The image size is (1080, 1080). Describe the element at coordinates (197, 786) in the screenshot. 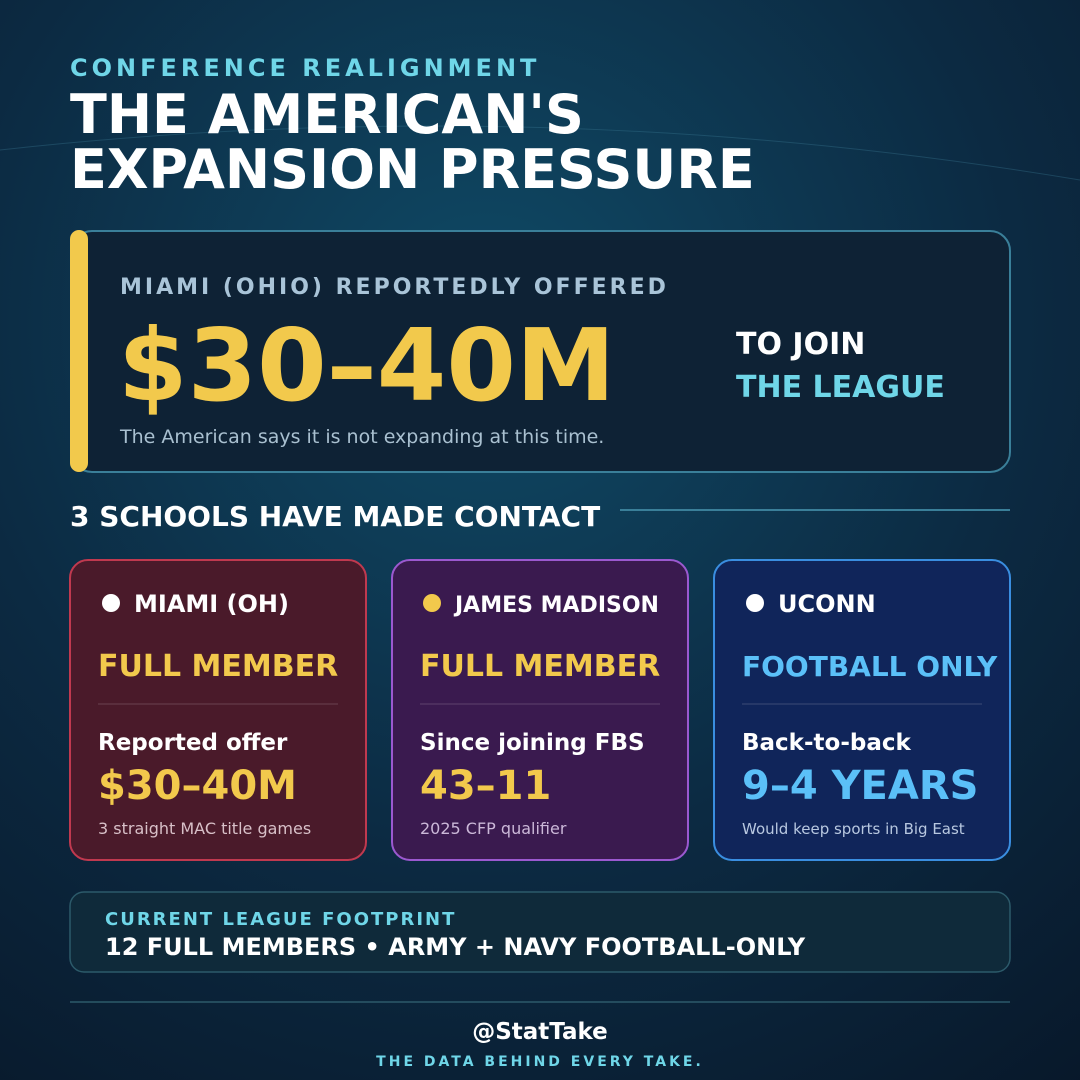

I see `stat: $30–40M` at that location.